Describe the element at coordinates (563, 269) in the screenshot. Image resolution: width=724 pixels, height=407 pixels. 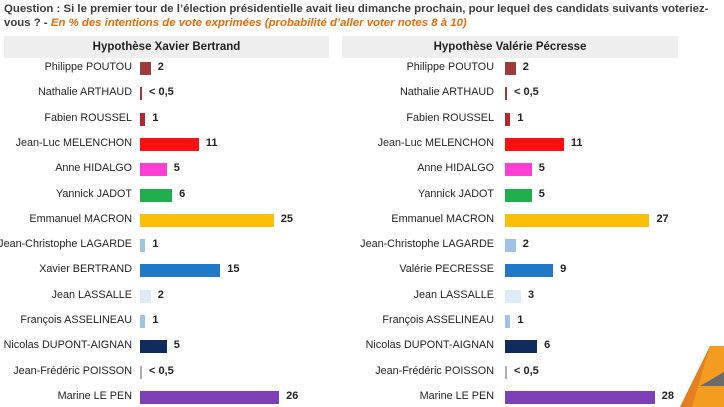
I see `value-label: 9` at that location.